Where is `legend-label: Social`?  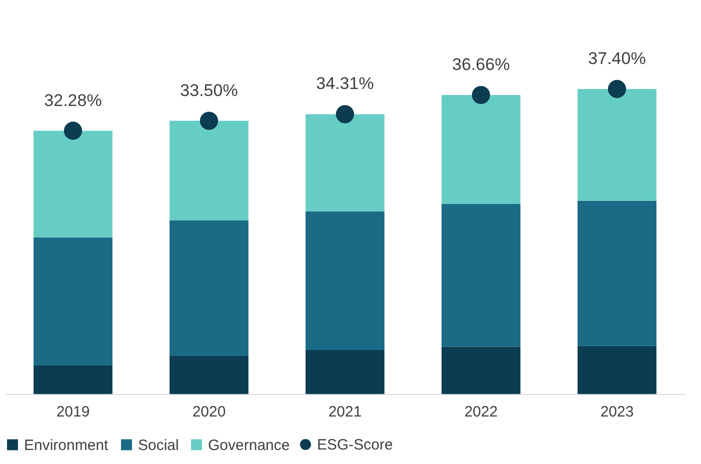
legend-label: Social is located at coordinates (158, 445).